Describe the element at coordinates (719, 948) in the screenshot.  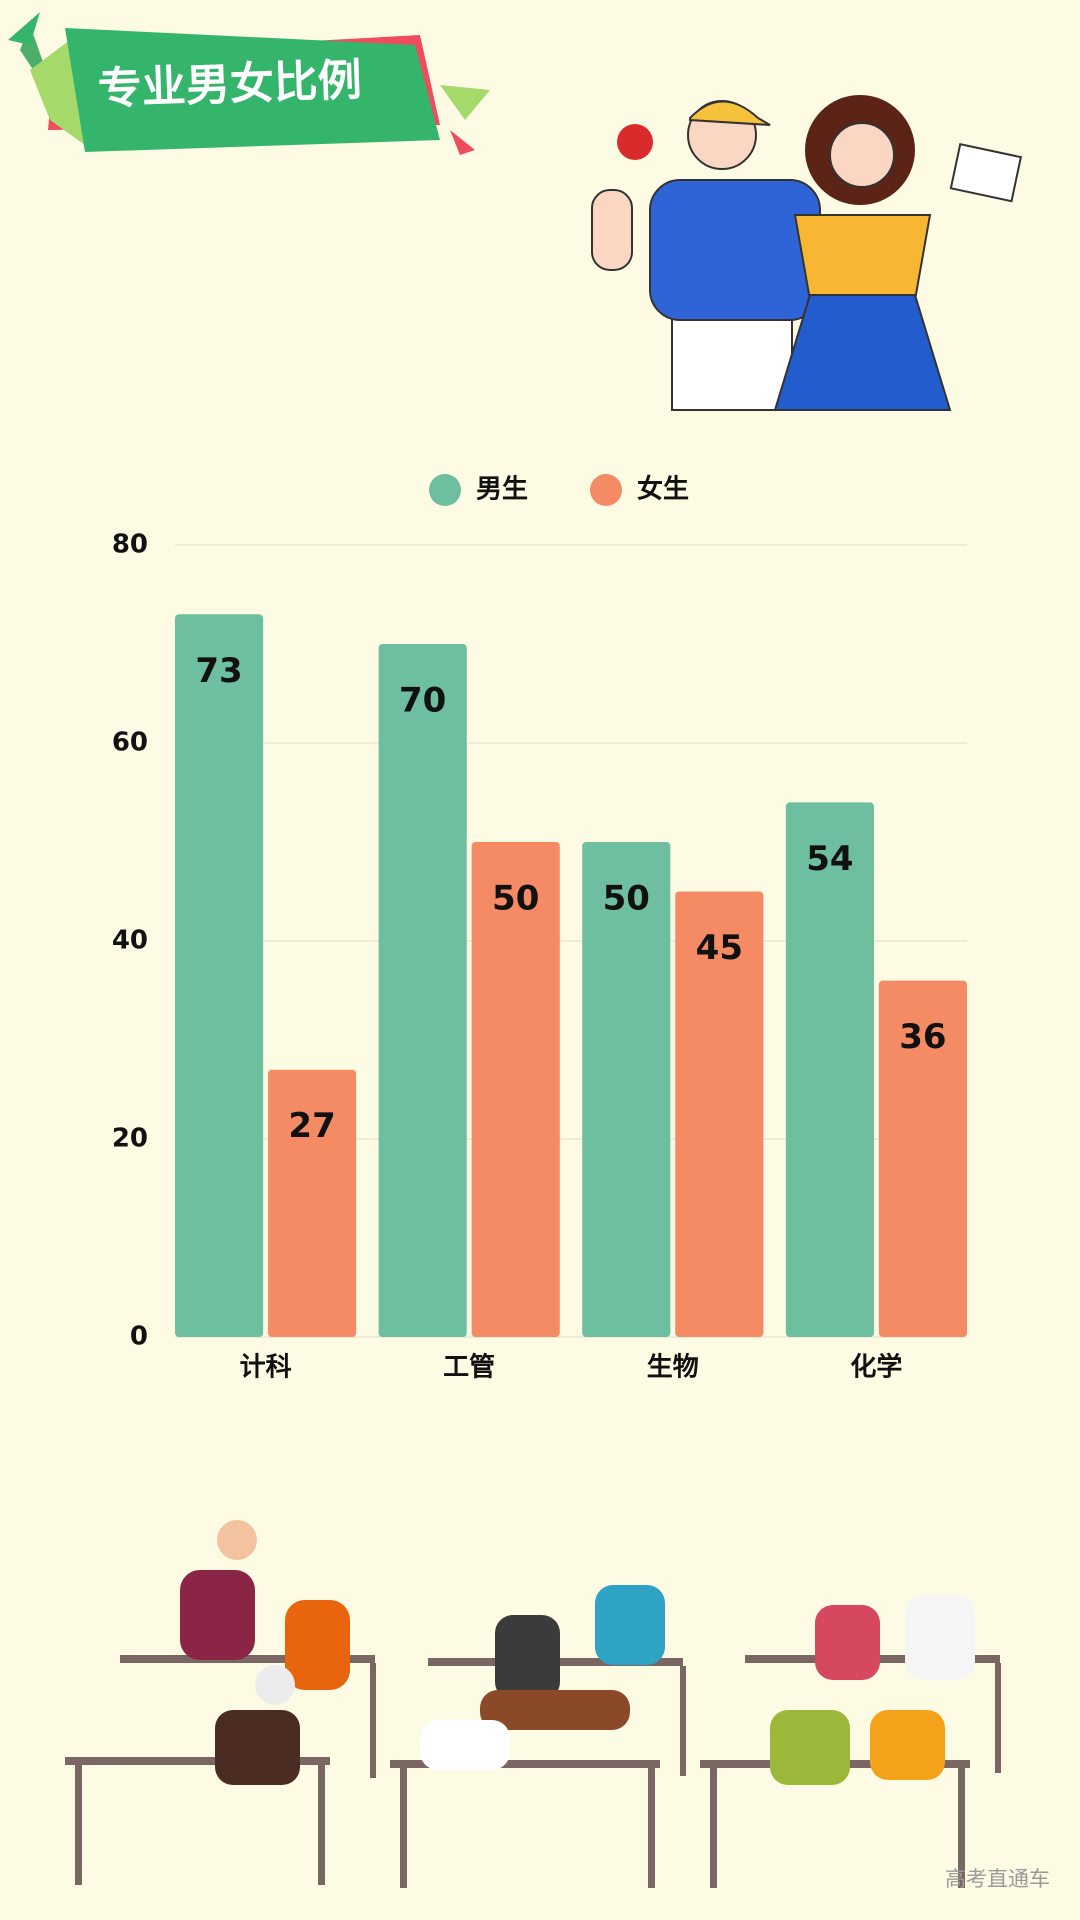
I see `value-label: 45` at that location.